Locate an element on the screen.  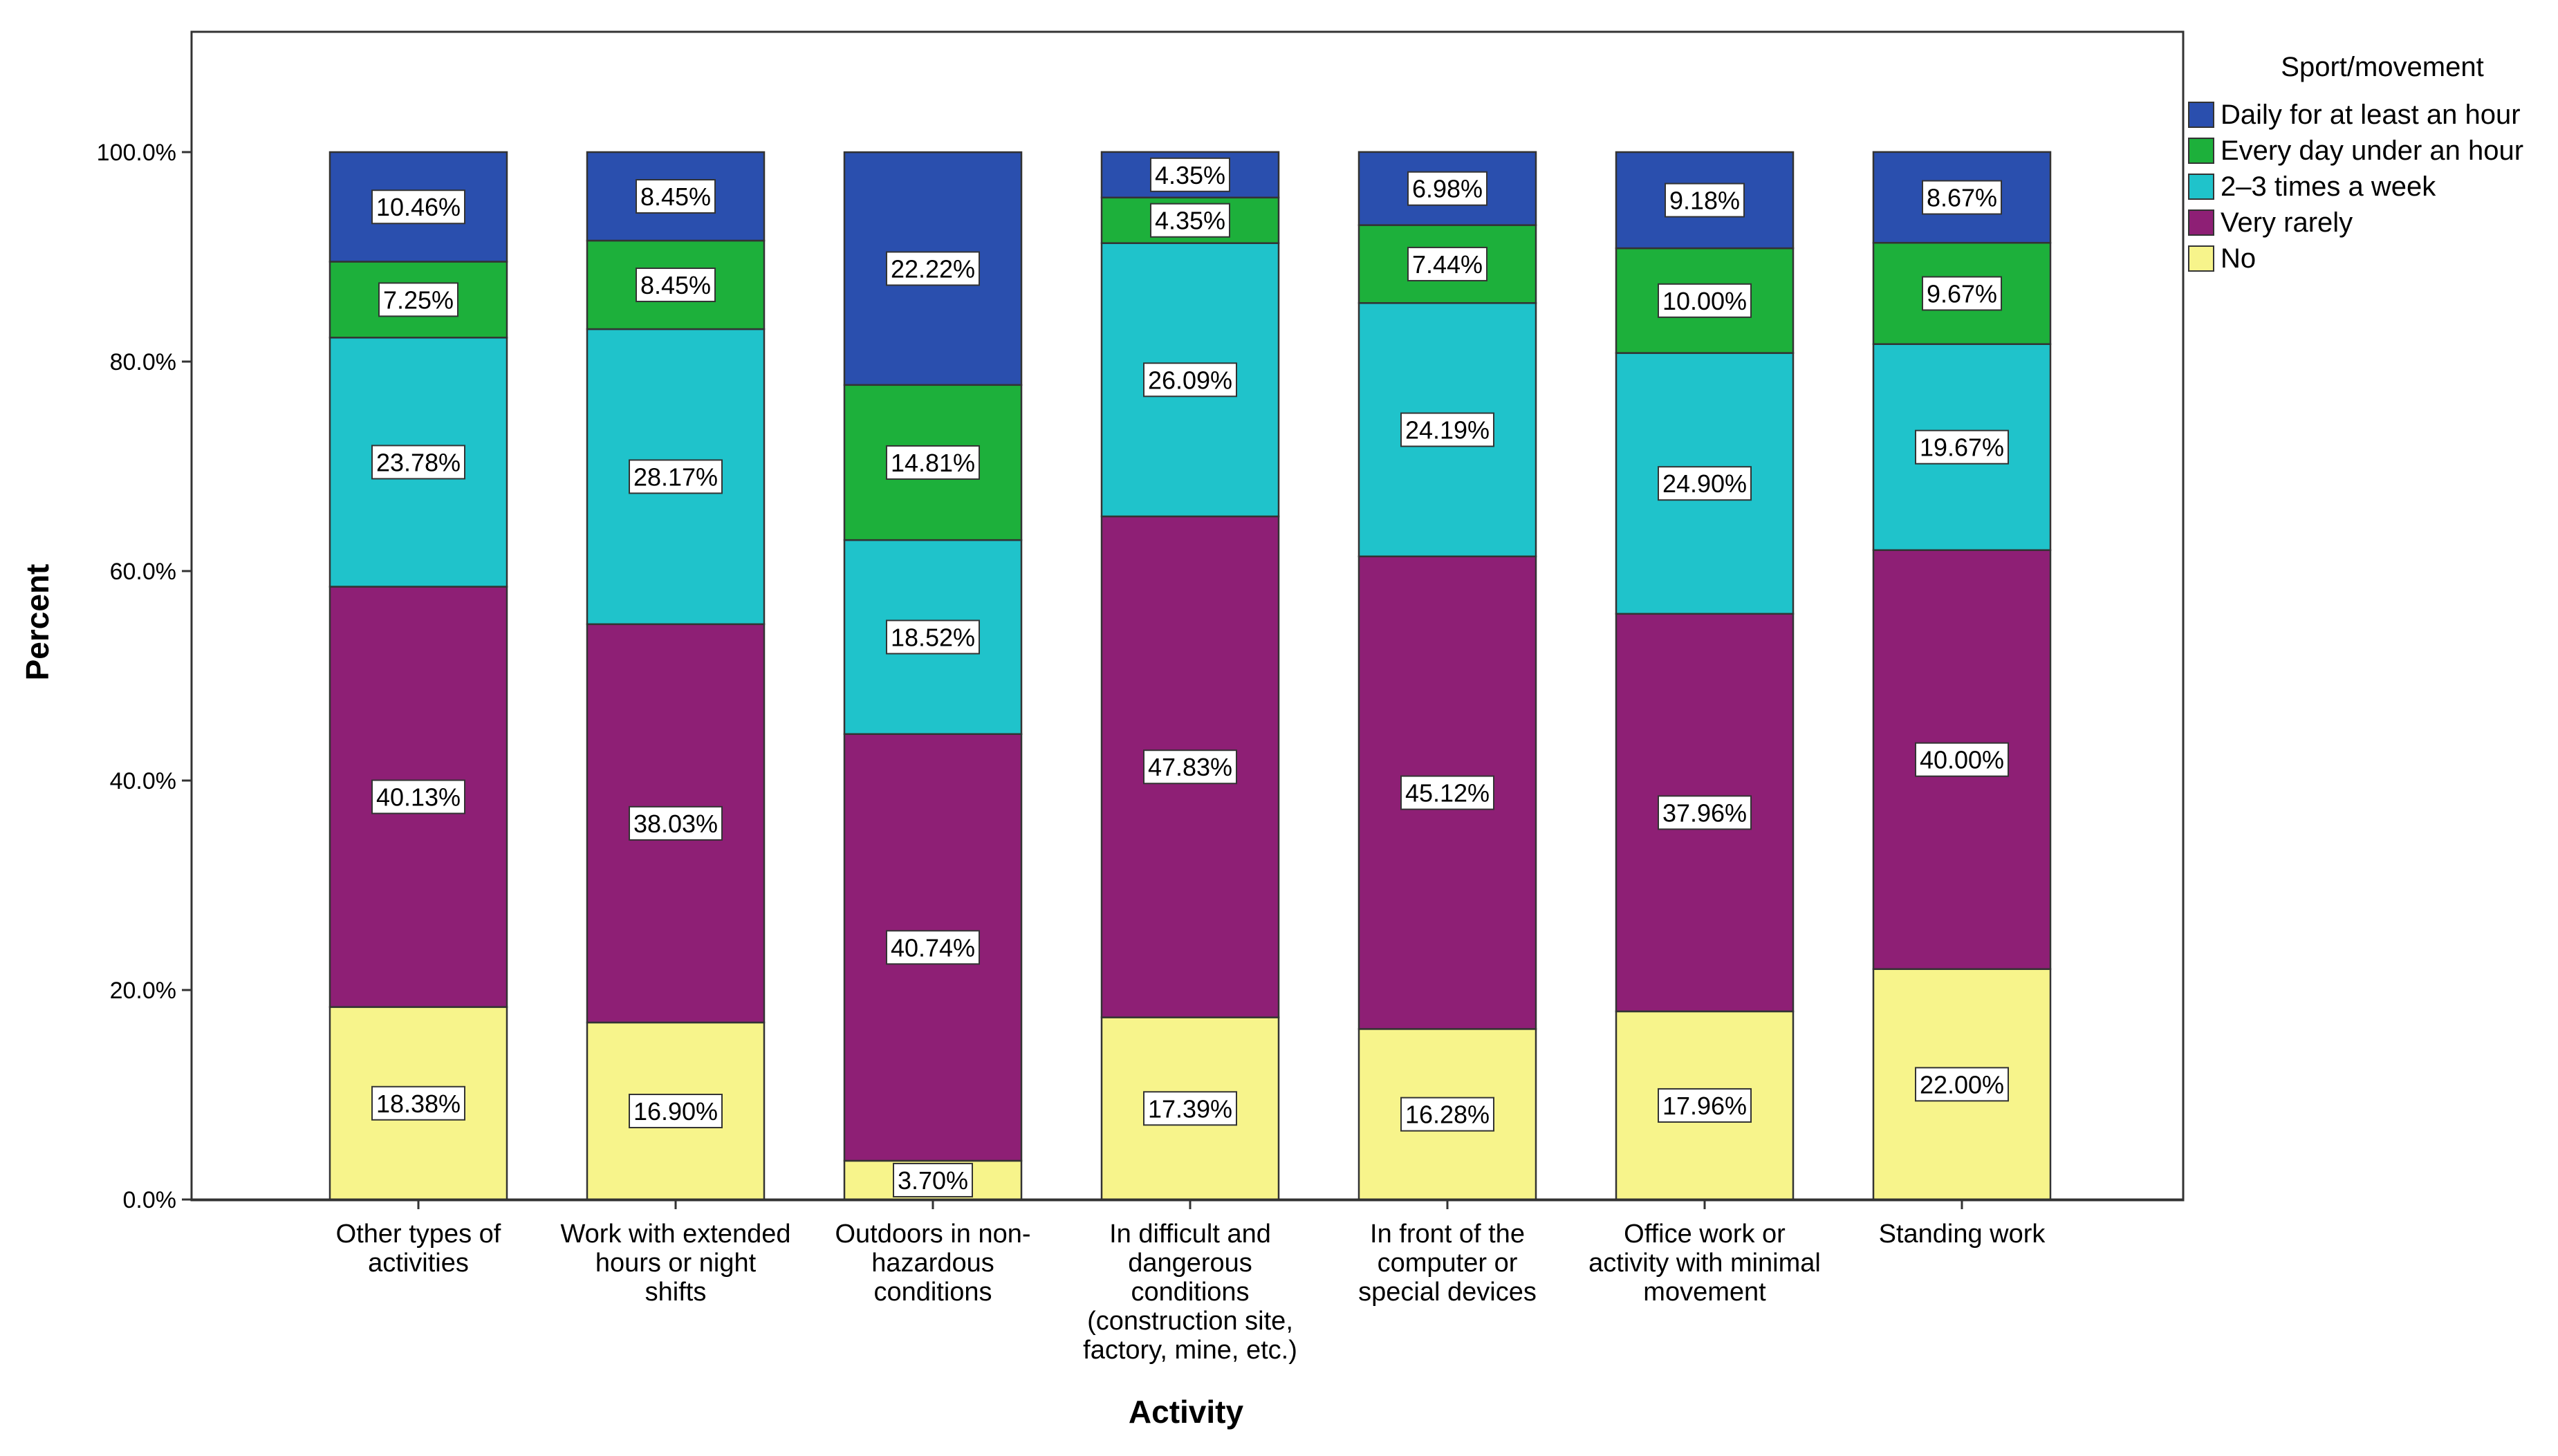
svg-text: 9.18% is located at coordinates (1705, 201).